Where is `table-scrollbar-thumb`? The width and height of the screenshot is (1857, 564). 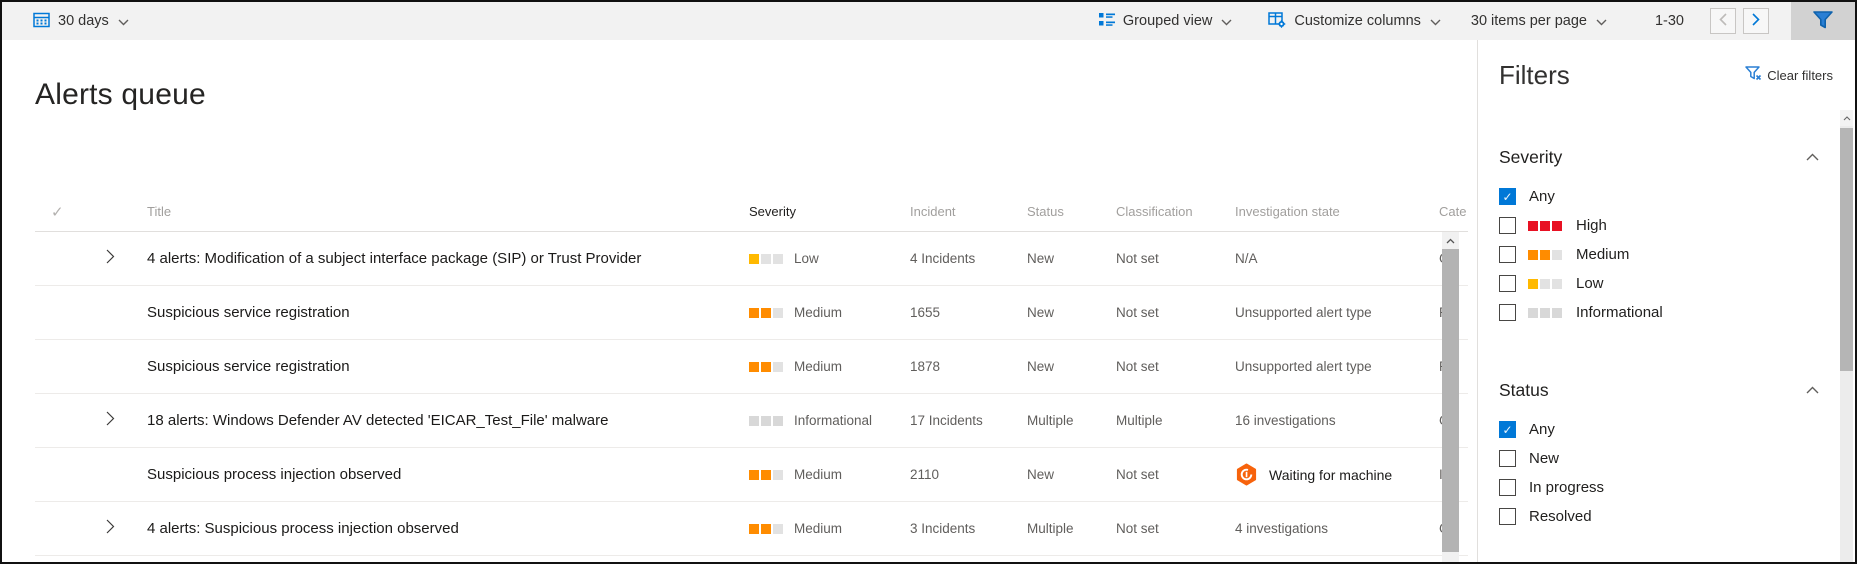 table-scrollbar-thumb is located at coordinates (1450, 400).